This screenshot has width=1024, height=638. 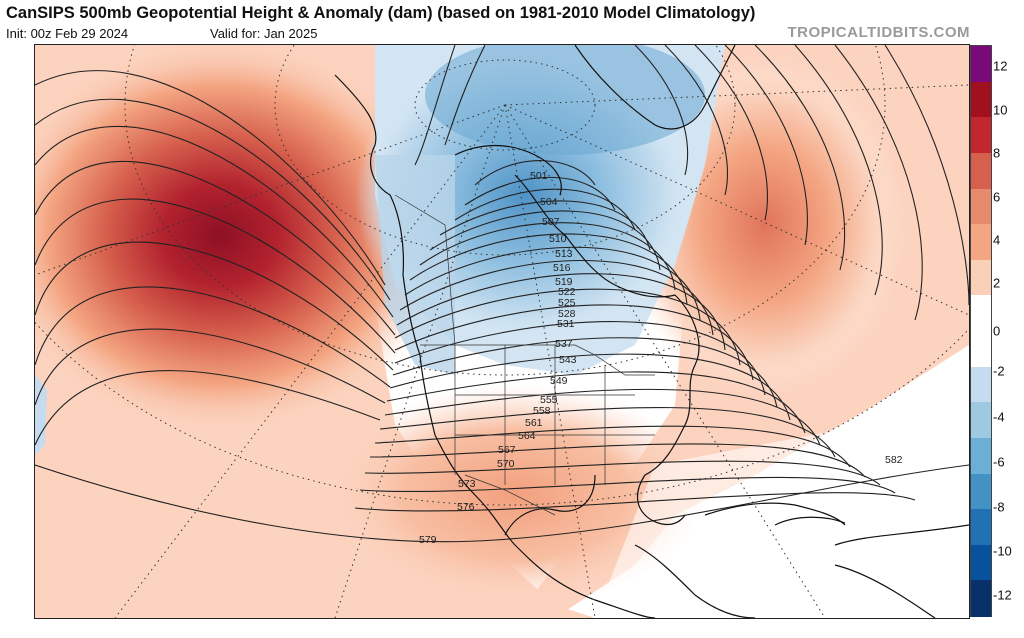 I want to click on contour-label-549: 549, so click(x=559, y=381).